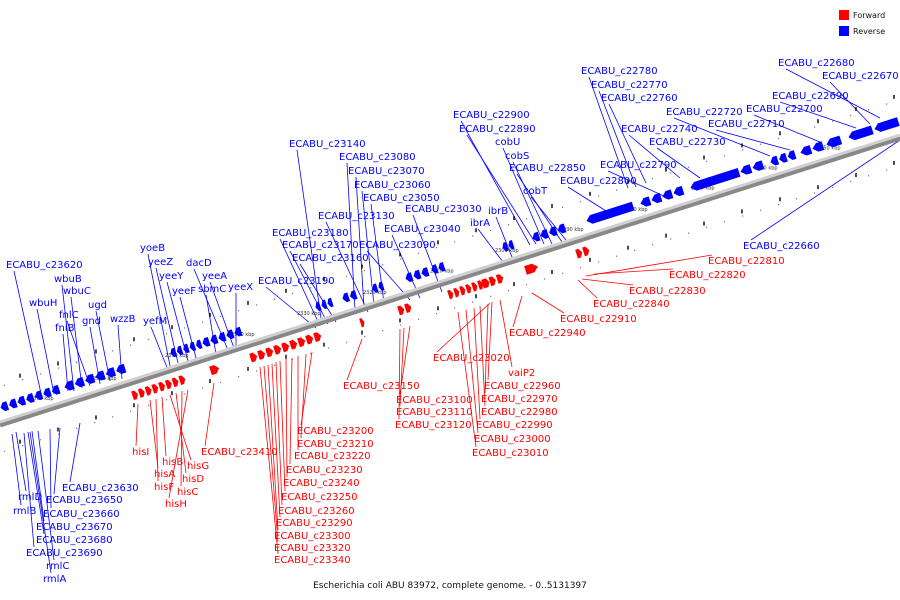 This screenshot has width=900, height=600. I want to click on reverse-gene-label: ECABU_c22800, so click(598, 181).